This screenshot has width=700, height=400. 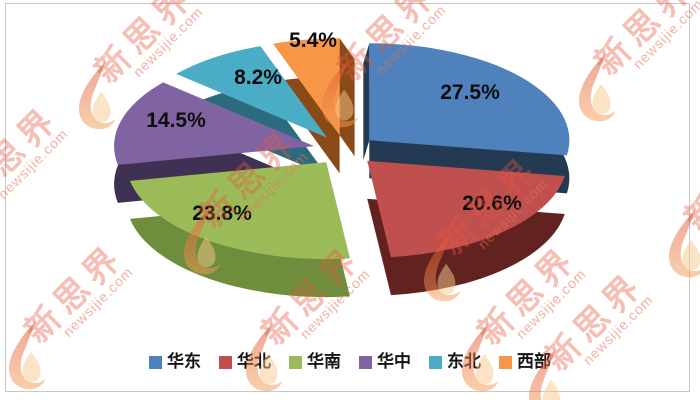 What do you see at coordinates (184, 361) in the screenshot?
I see `legend-label: 华东` at bounding box center [184, 361].